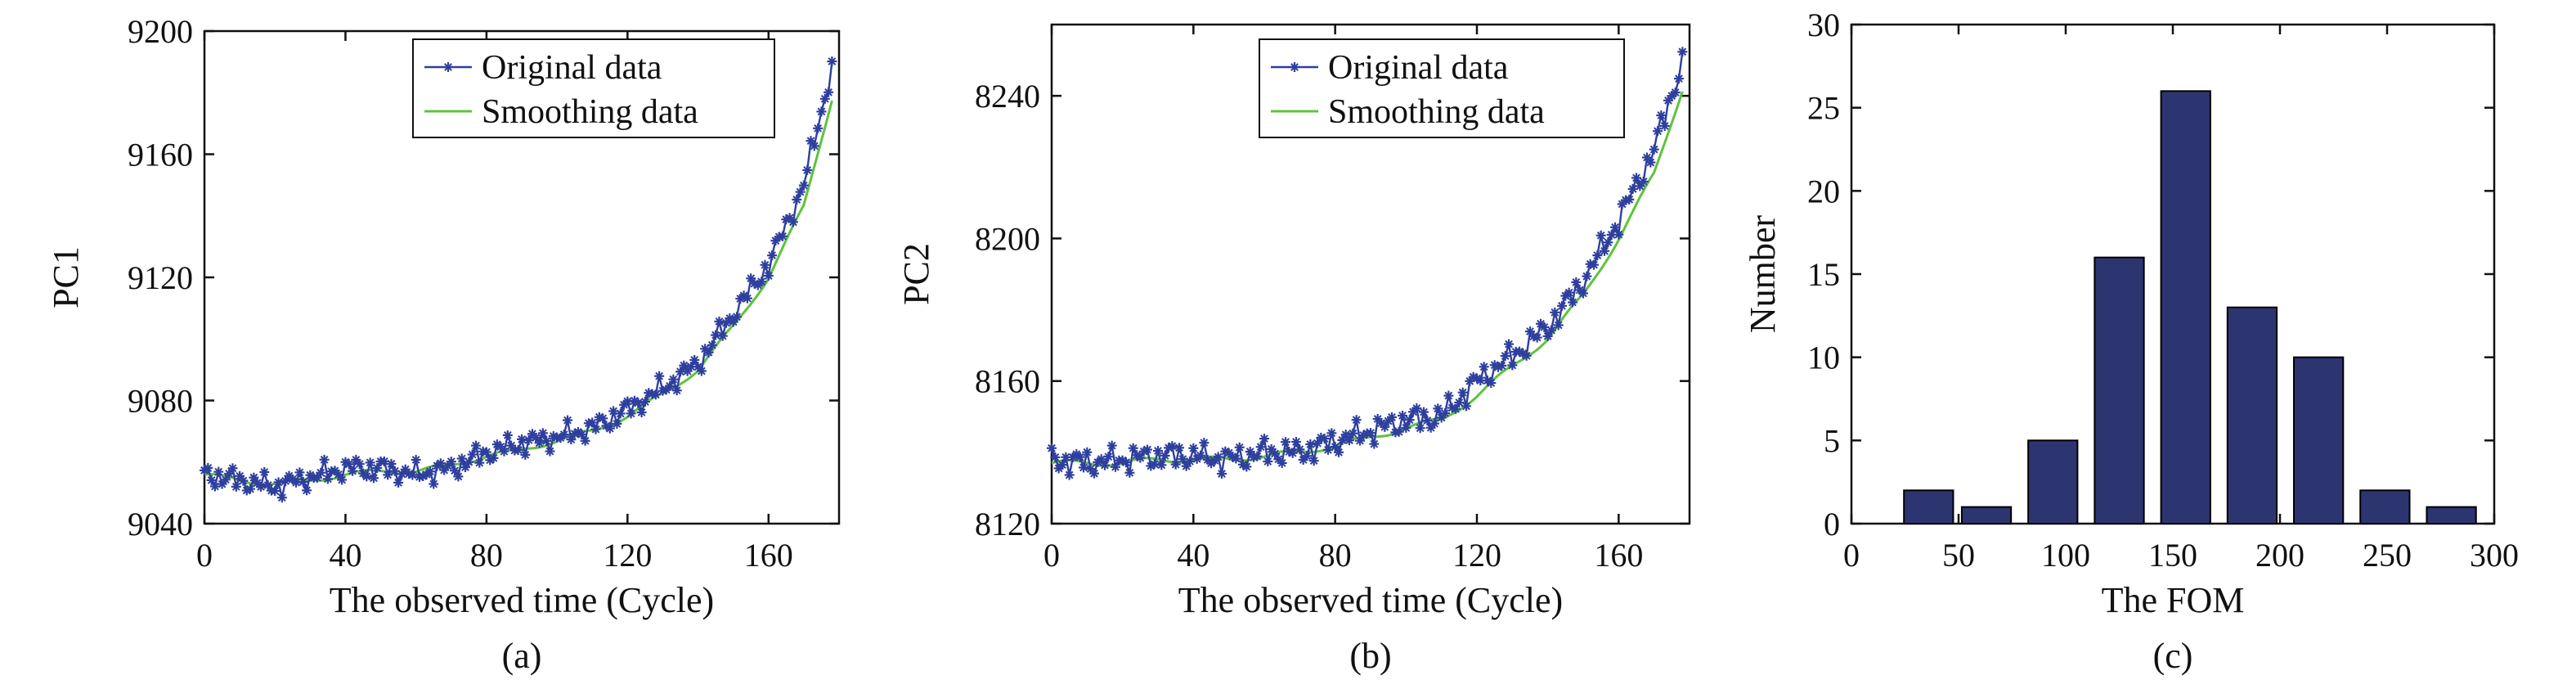 The height and width of the screenshot is (684, 2576). What do you see at coordinates (66, 277) in the screenshot?
I see `y-axis-title: PC1` at bounding box center [66, 277].